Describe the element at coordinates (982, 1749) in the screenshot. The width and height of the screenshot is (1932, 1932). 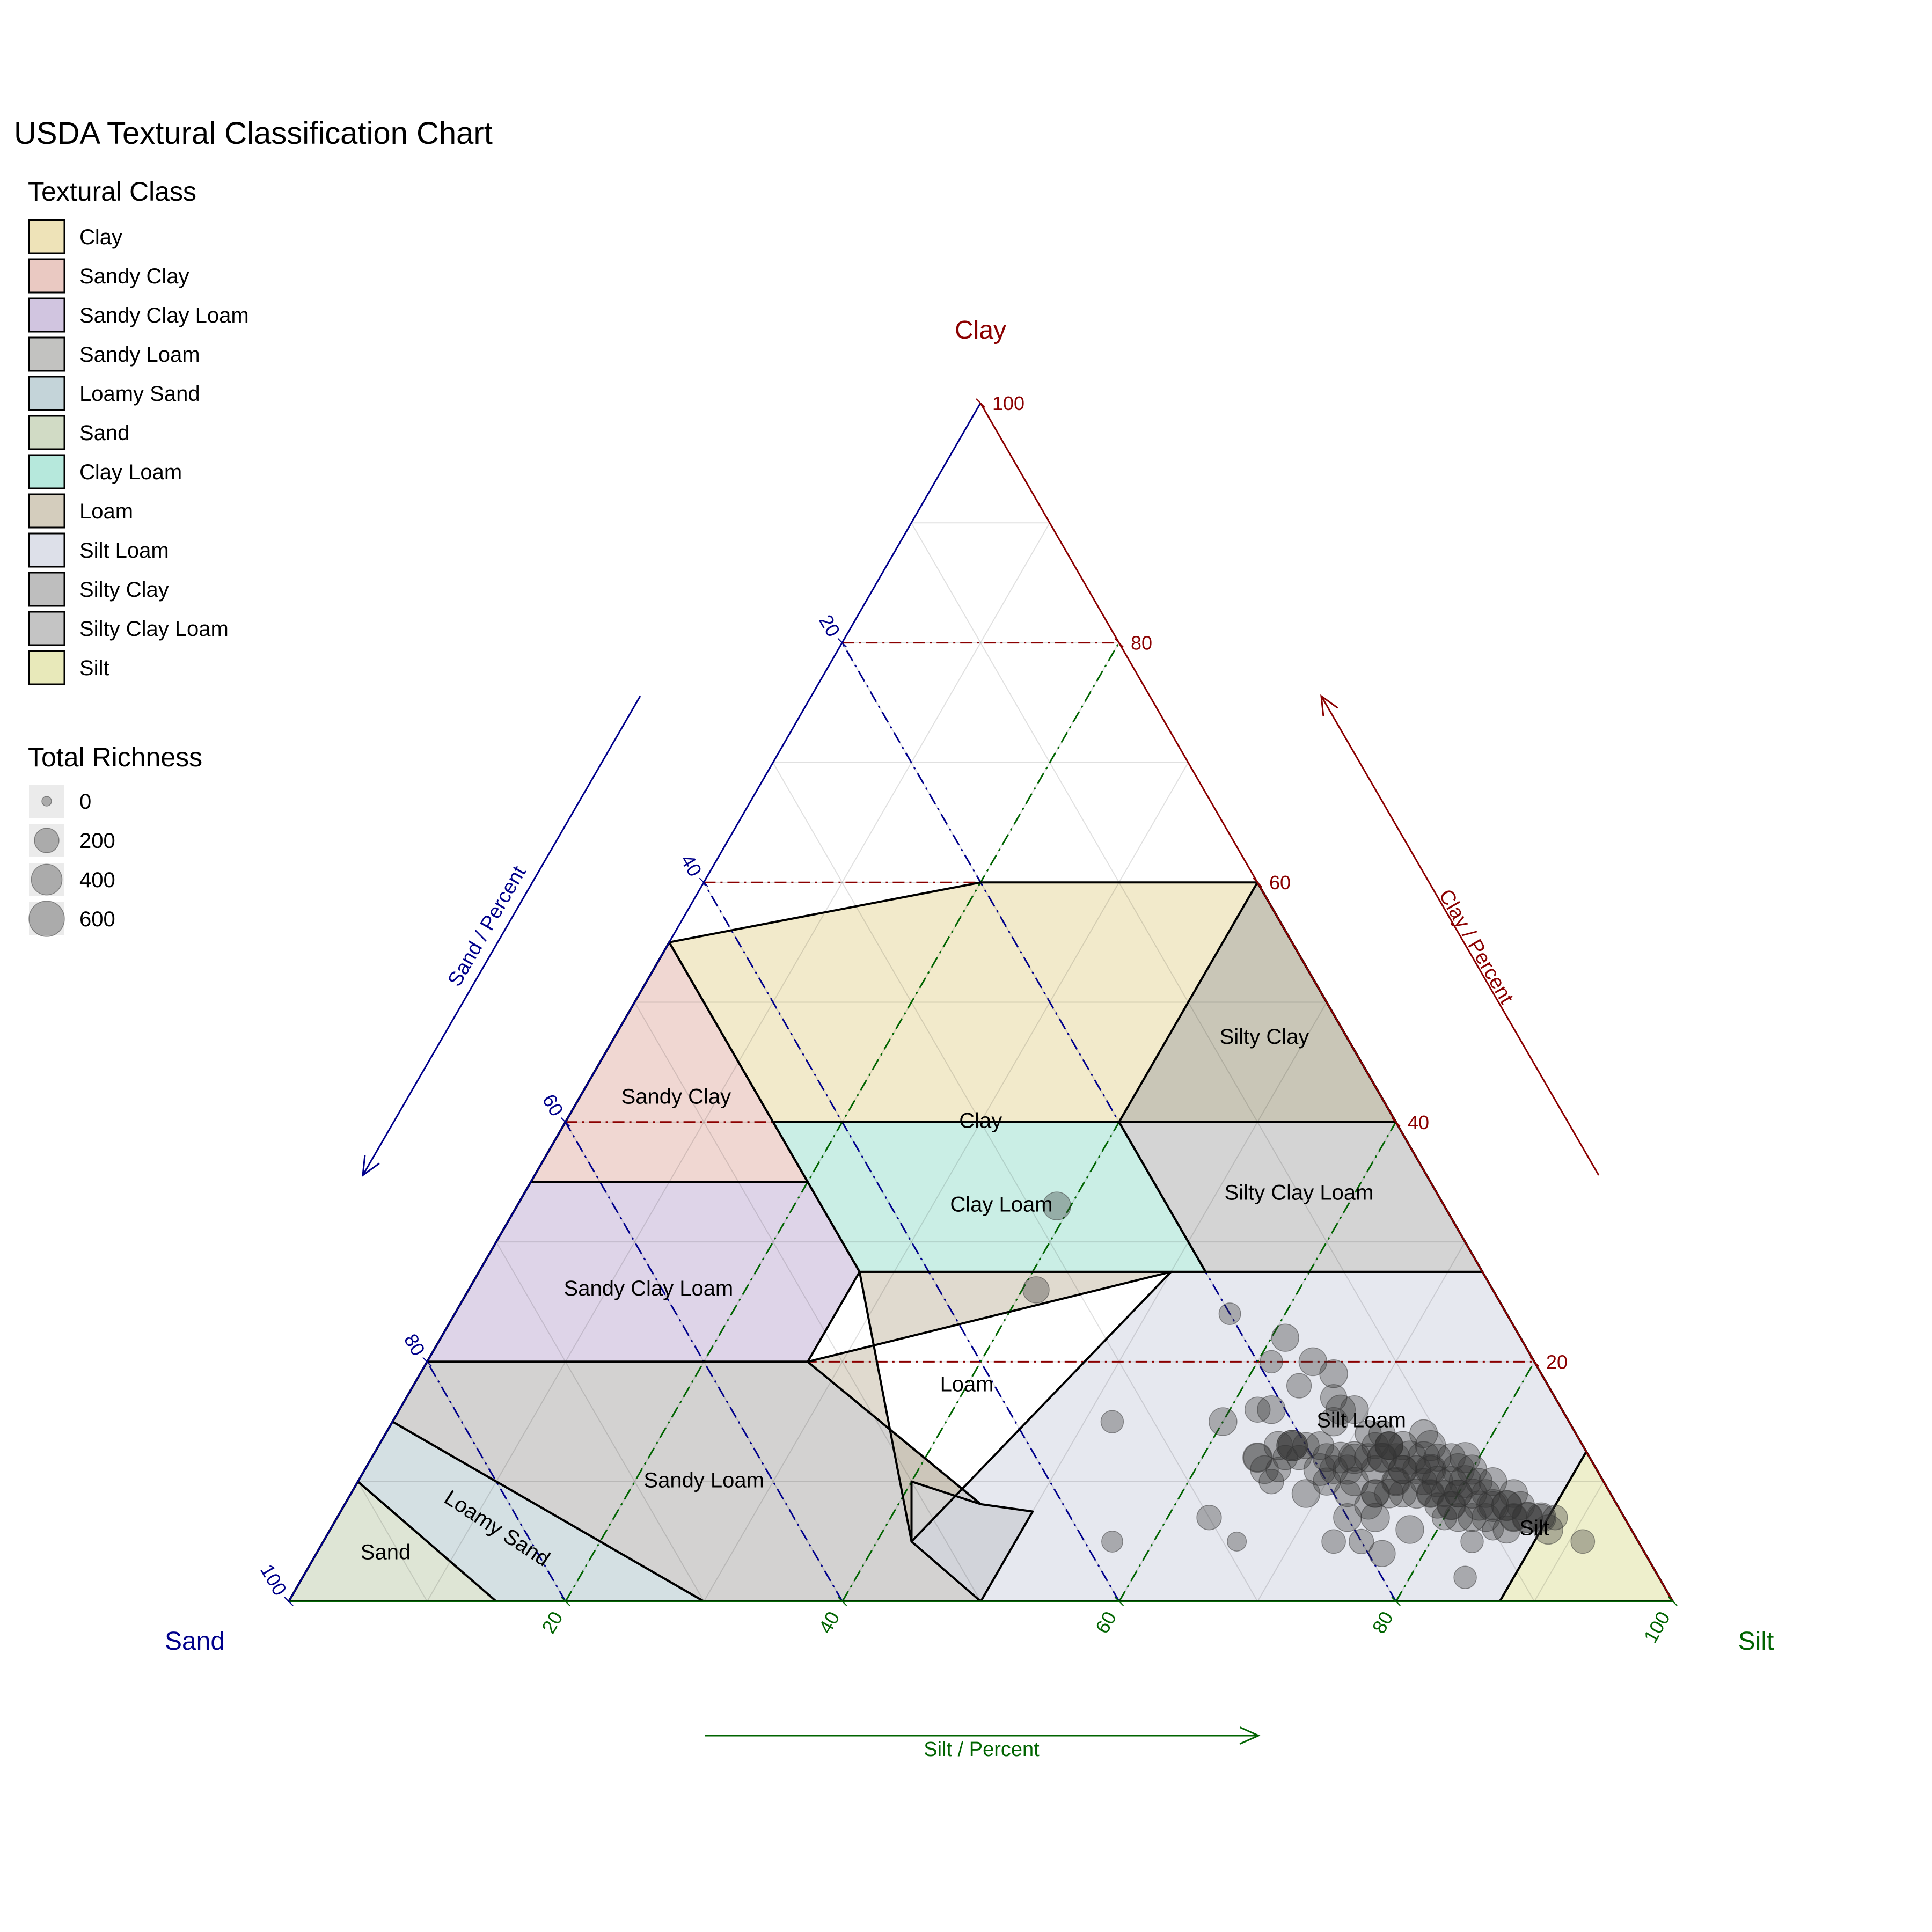
I see `silt-axis-title: Silt / Percent` at that location.